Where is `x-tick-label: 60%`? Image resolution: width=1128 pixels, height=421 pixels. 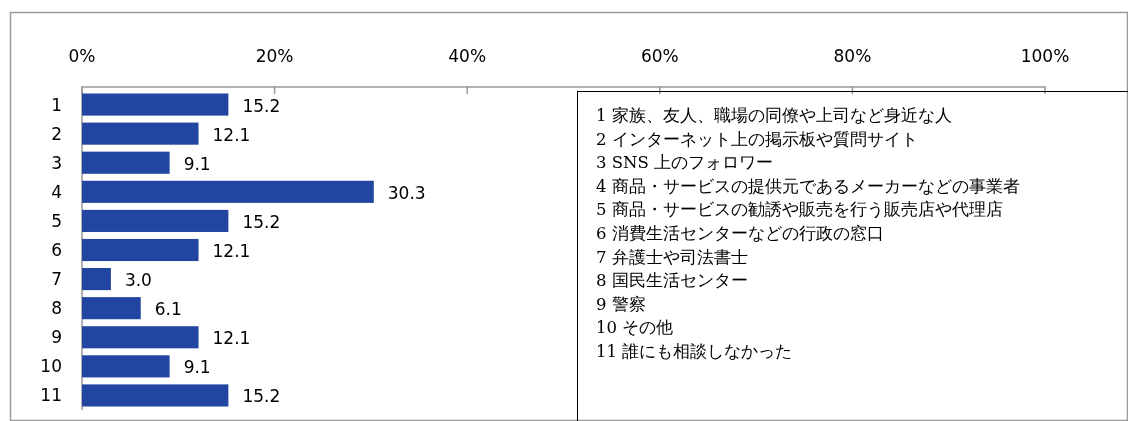 x-tick-label: 60% is located at coordinates (659, 56).